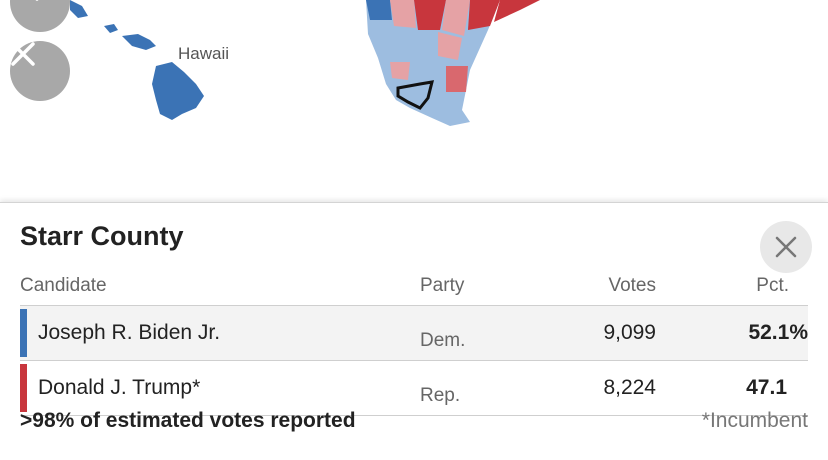 The image size is (828, 460). I want to click on column-header-party: Party, so click(480, 286).